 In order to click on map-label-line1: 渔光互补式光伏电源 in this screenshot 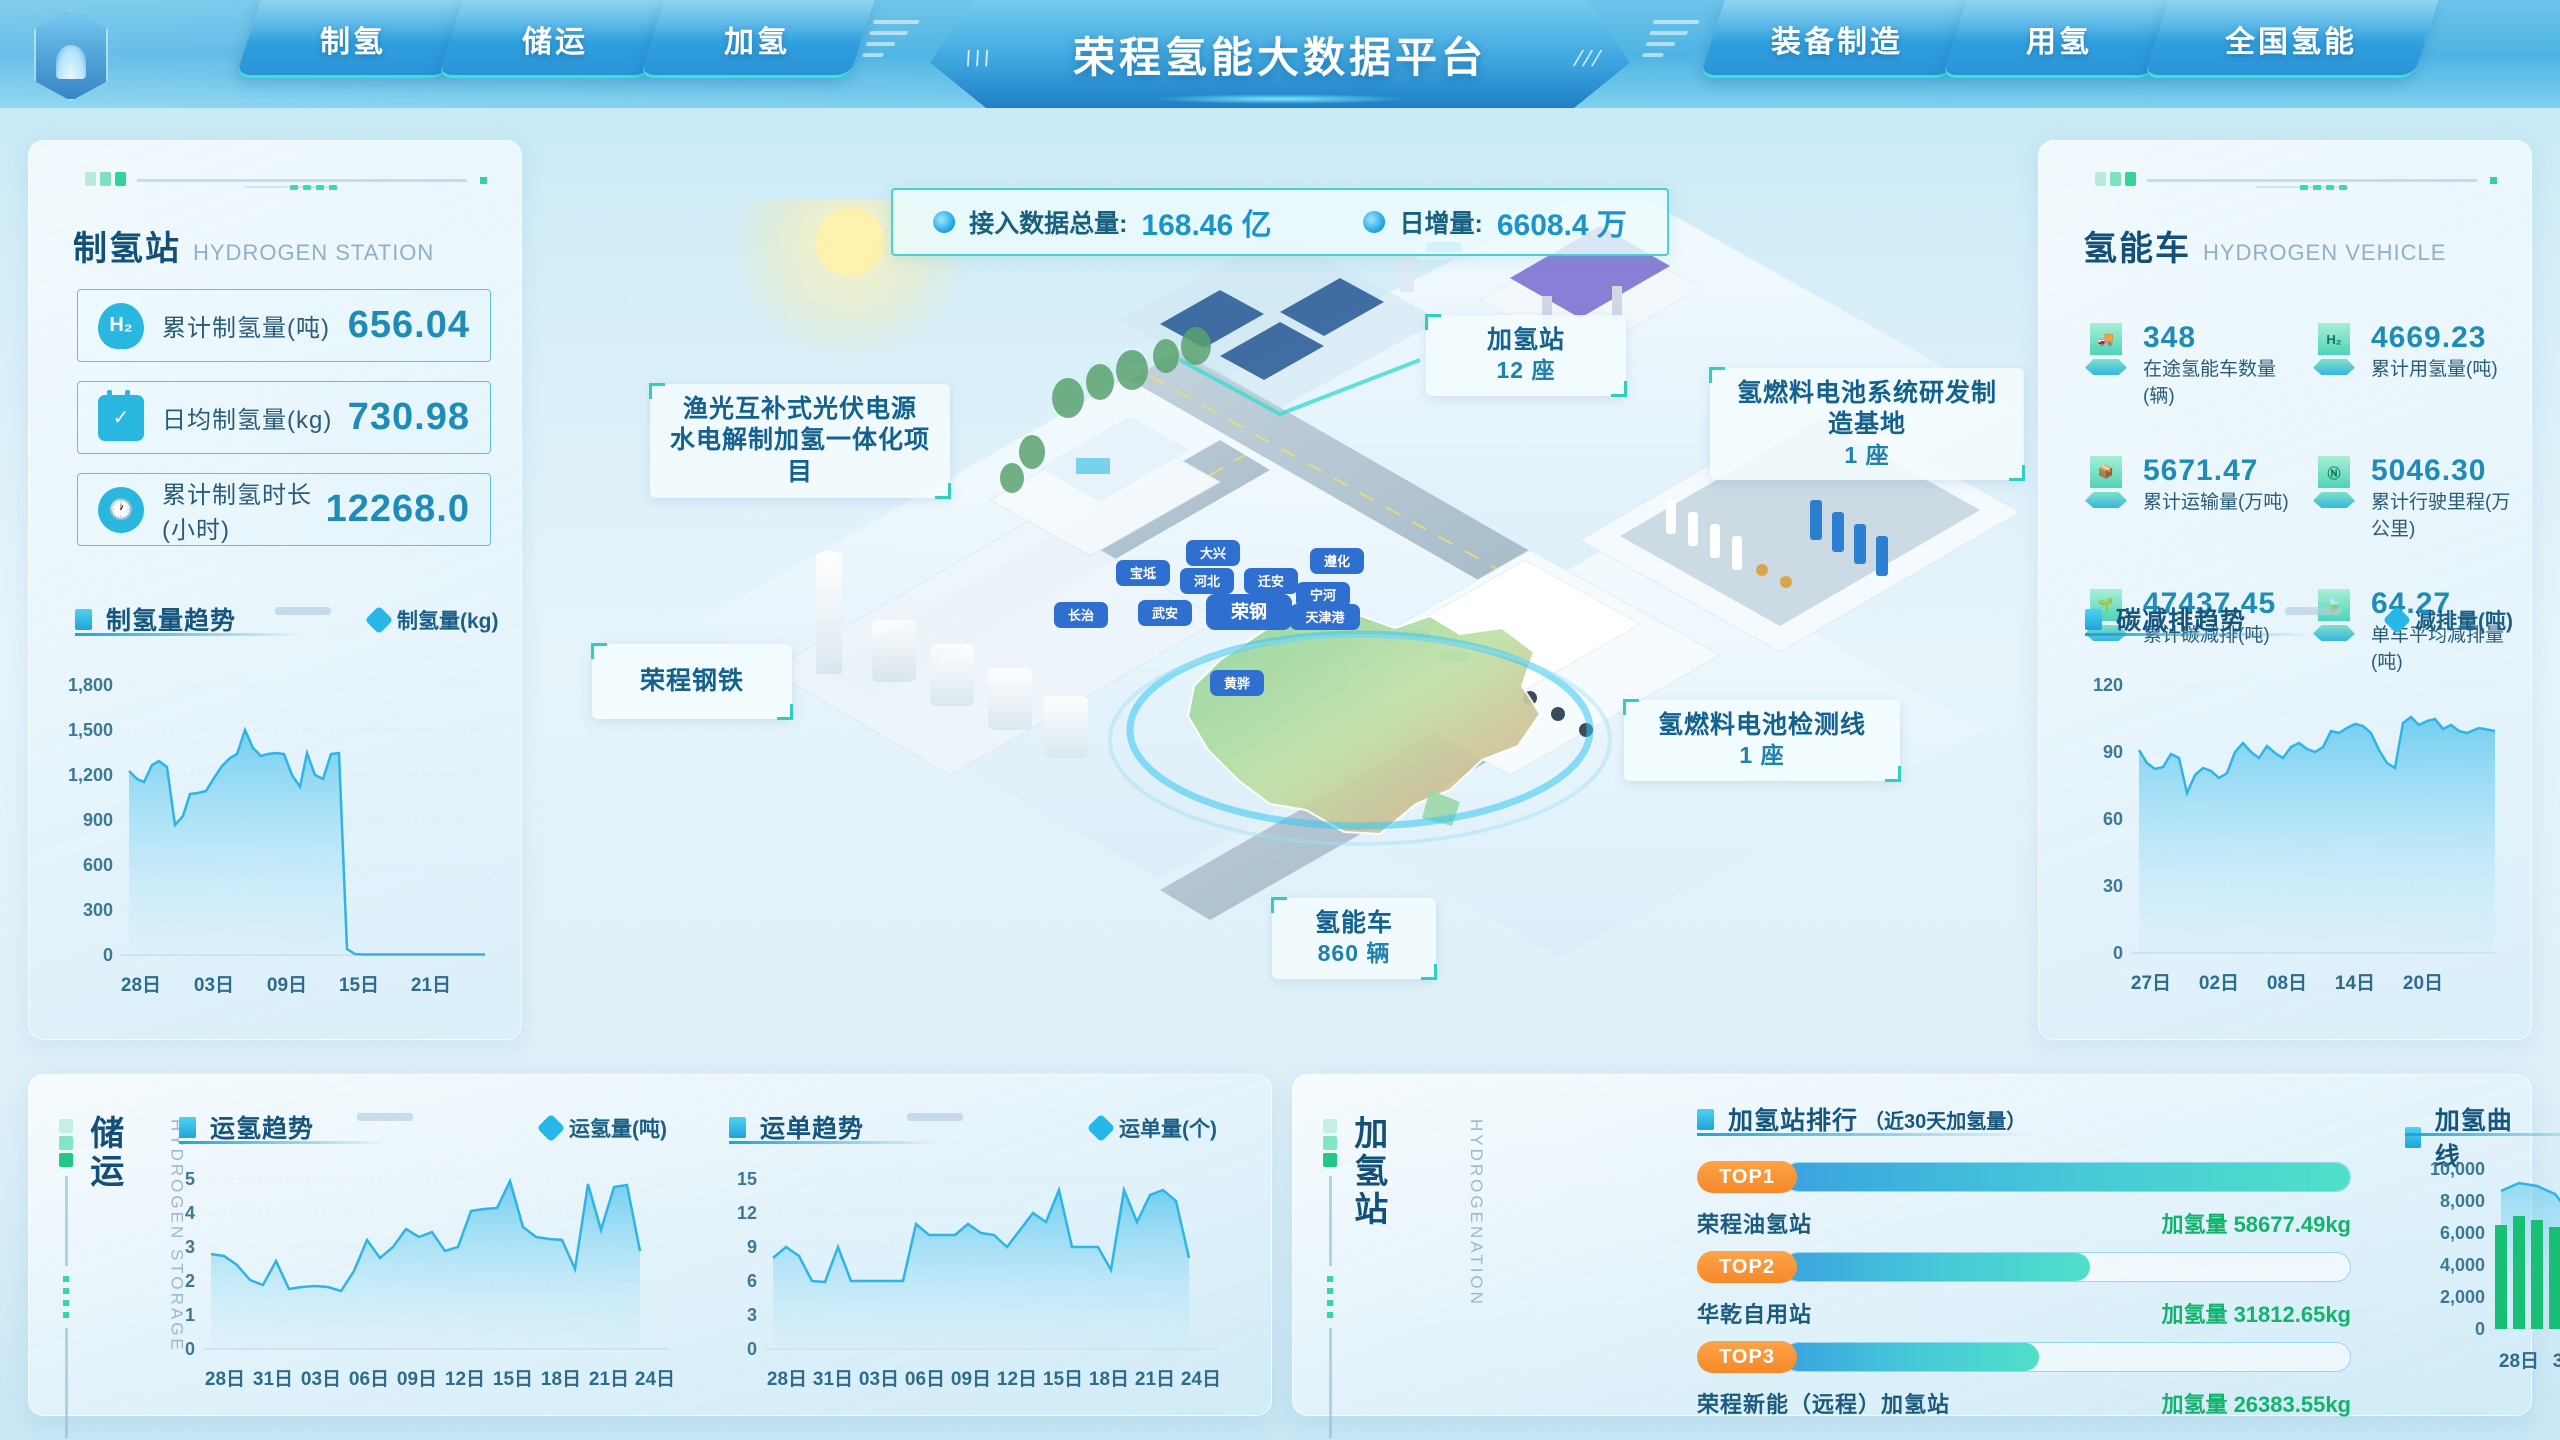, I will do `click(799, 409)`.